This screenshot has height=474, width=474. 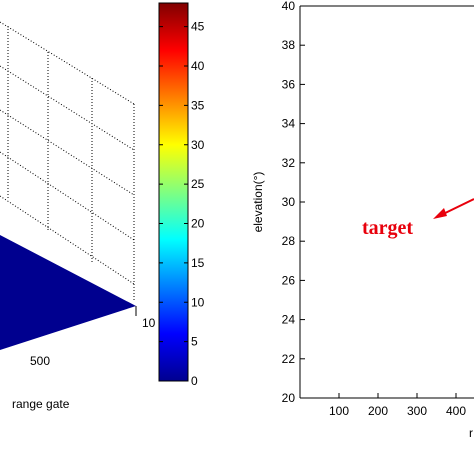 I want to click on colorbar-tick-label: 20, so click(x=198, y=224).